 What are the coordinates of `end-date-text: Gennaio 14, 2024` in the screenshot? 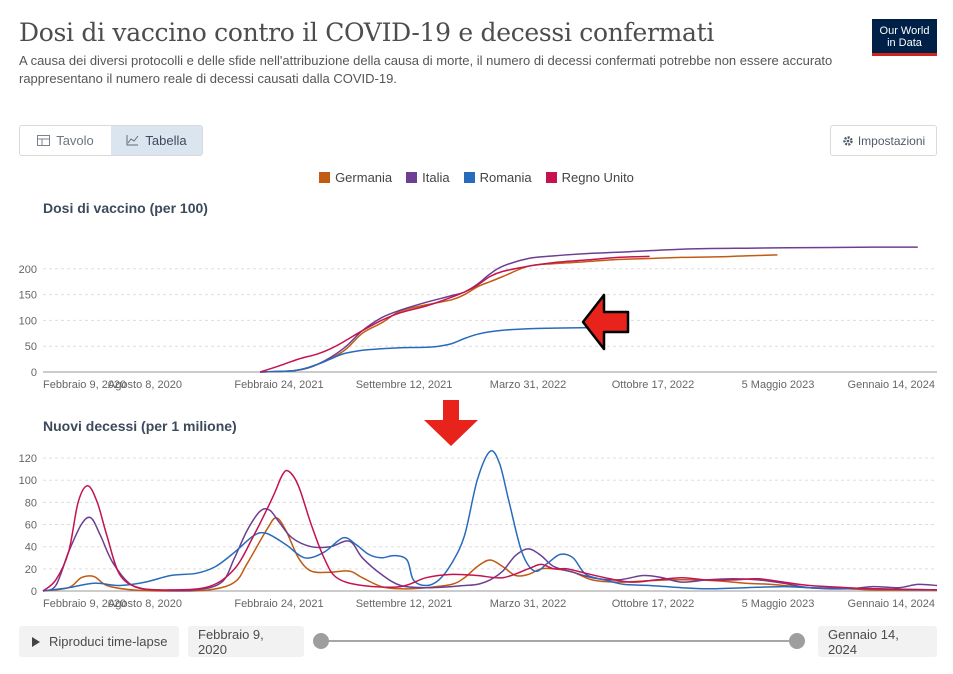 It's located at (863, 641).